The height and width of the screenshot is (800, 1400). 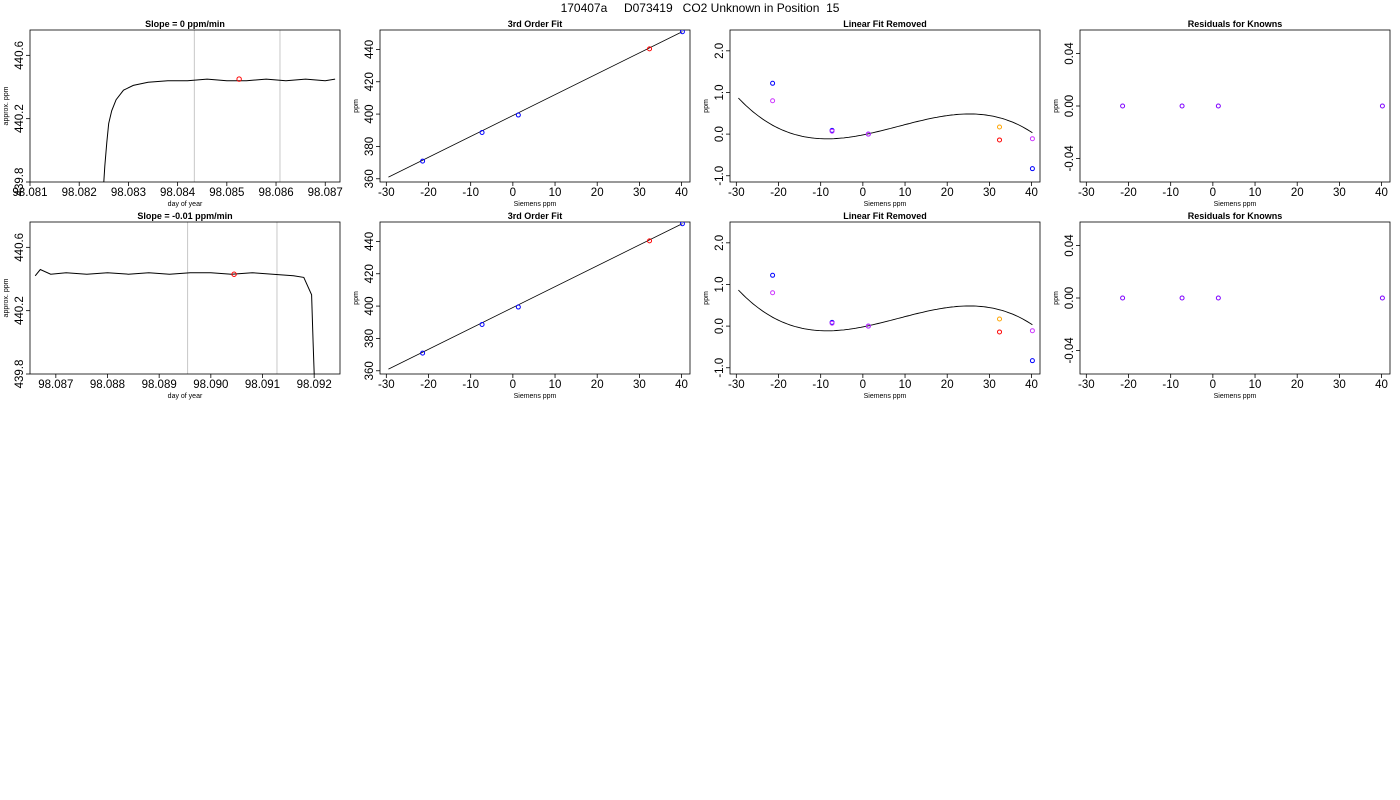 I want to click on x-tick-label: 98.088, so click(x=107, y=385).